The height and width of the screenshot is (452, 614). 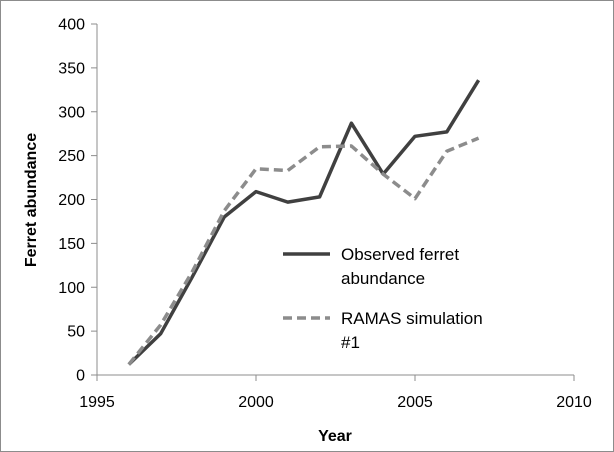 What do you see at coordinates (71, 200) in the screenshot?
I see `y-tick-label: 200` at bounding box center [71, 200].